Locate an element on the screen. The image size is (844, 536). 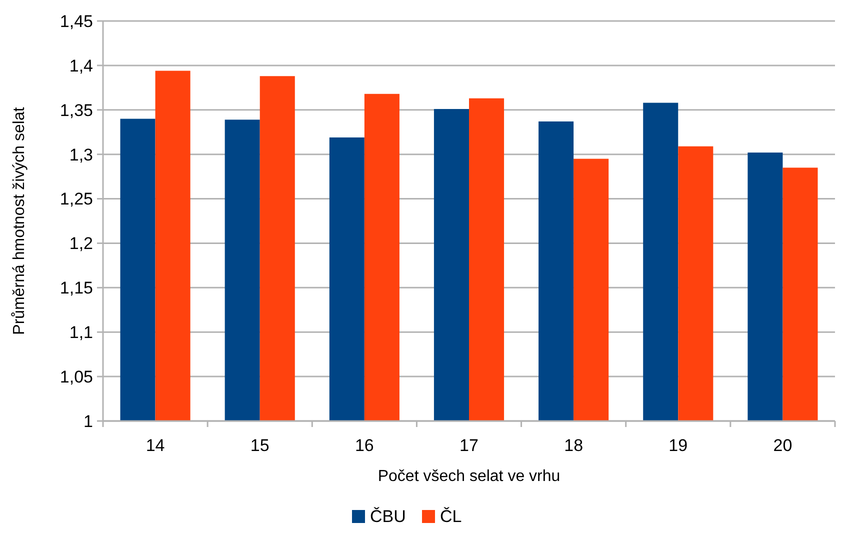
y-tick-label: 1,45 is located at coordinates (76, 21).